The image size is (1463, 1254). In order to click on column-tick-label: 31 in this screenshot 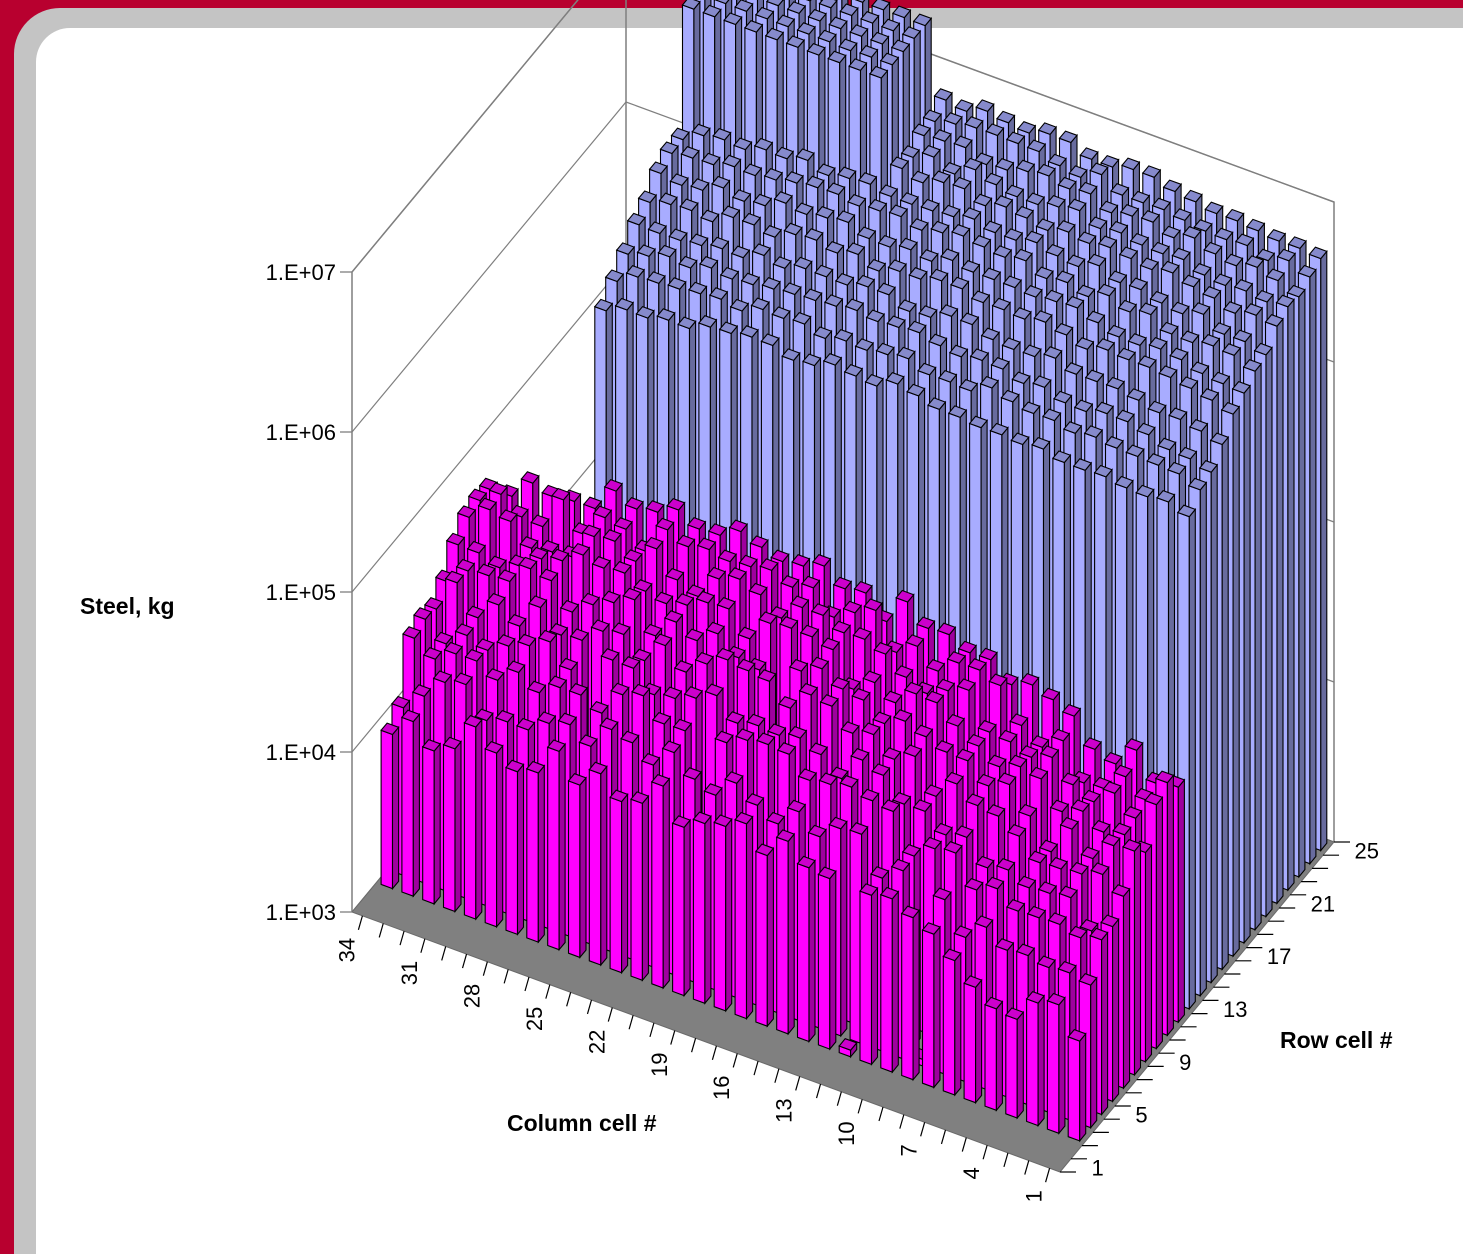, I will do `click(409, 973)`.